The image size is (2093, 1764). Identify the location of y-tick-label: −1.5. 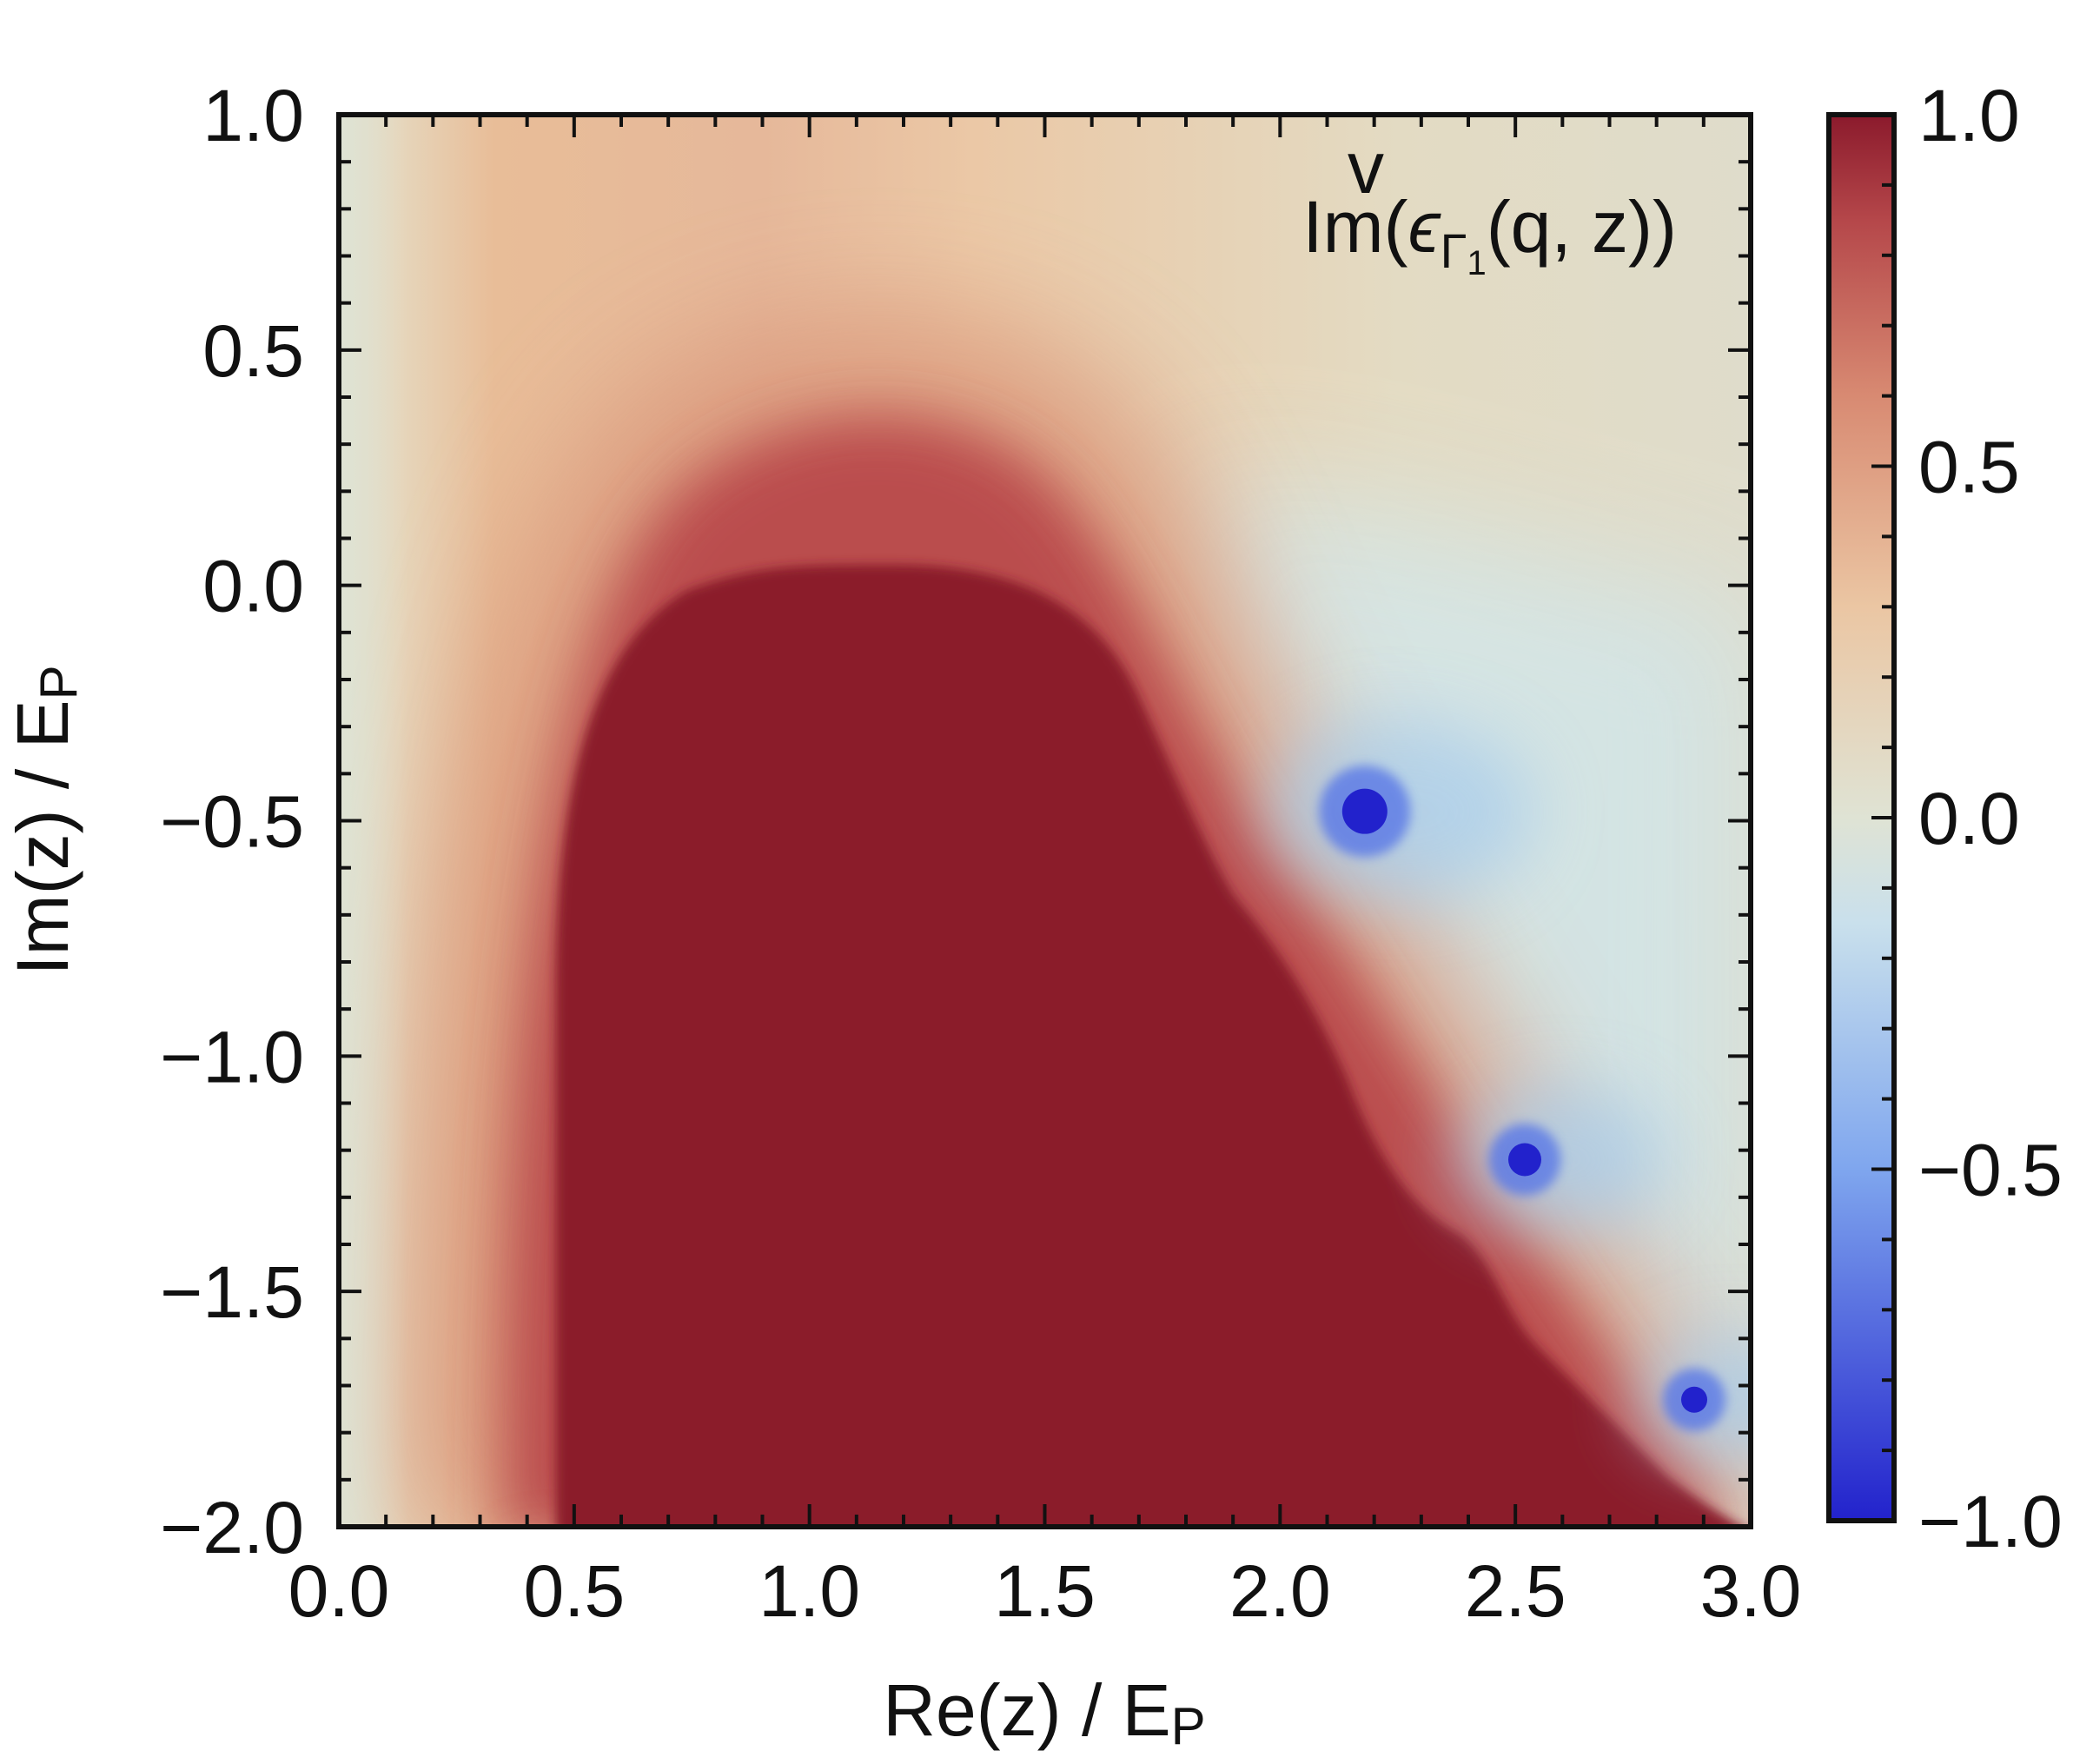
(232, 1292).